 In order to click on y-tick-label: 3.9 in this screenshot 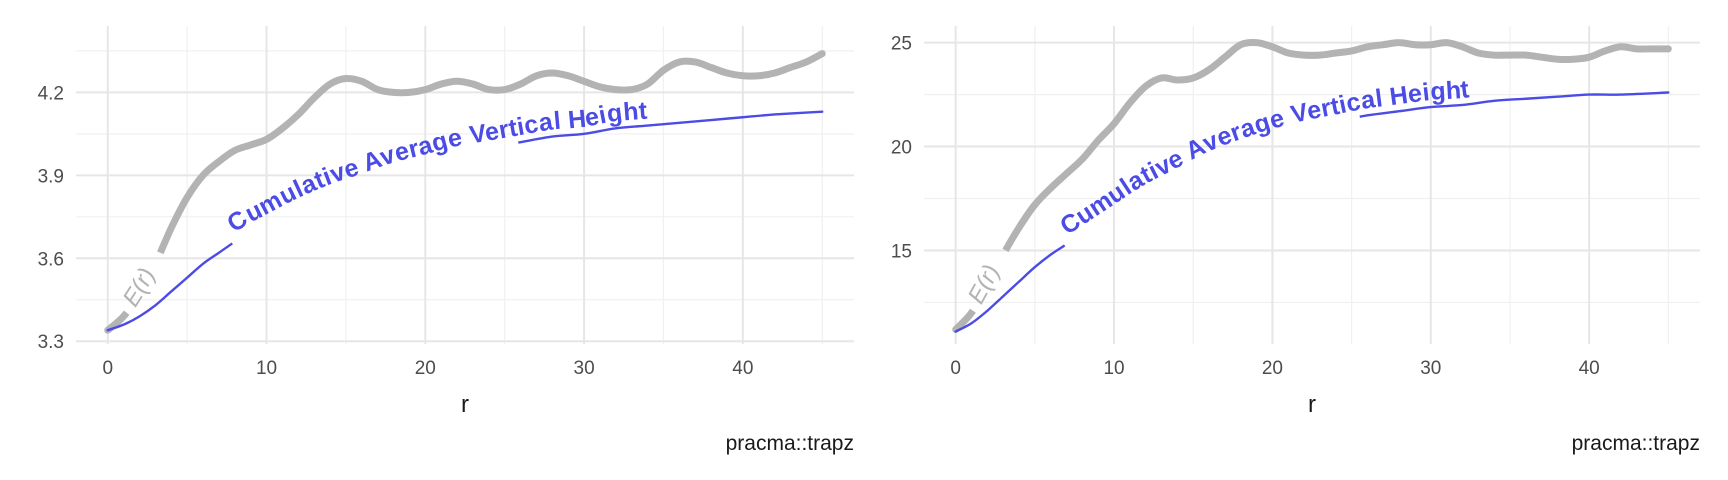, I will do `click(51, 176)`.